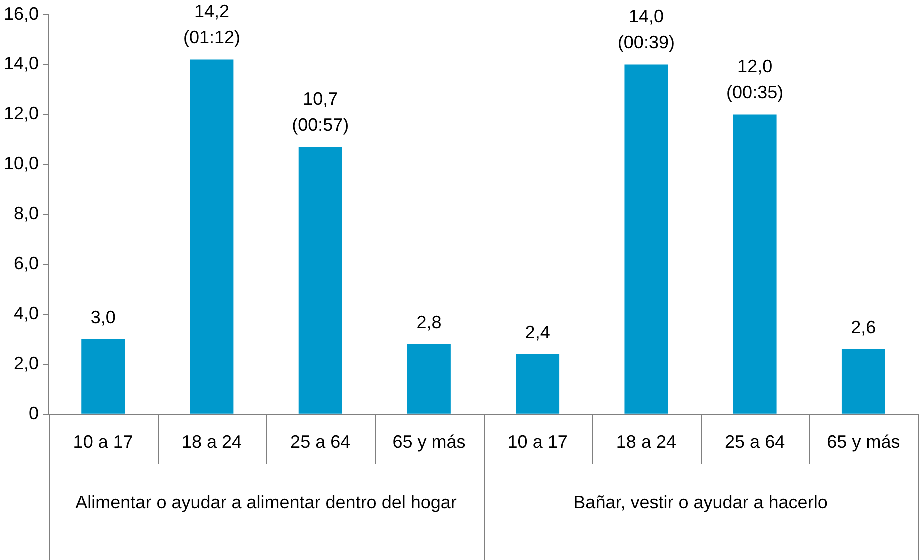 Image resolution: width=920 pixels, height=560 pixels. I want to click on data-label: 12,0 (00:35), so click(755, 79).